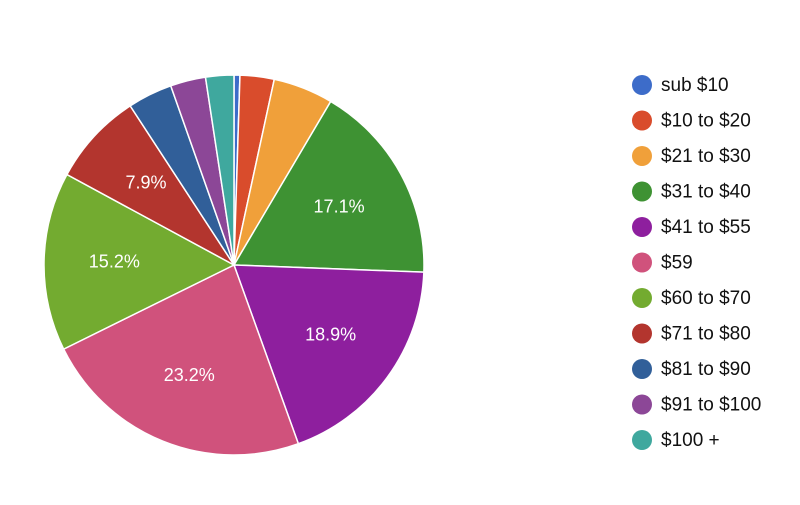 The width and height of the screenshot is (800, 505). I want to click on legend-label: $100 +, so click(690, 440).